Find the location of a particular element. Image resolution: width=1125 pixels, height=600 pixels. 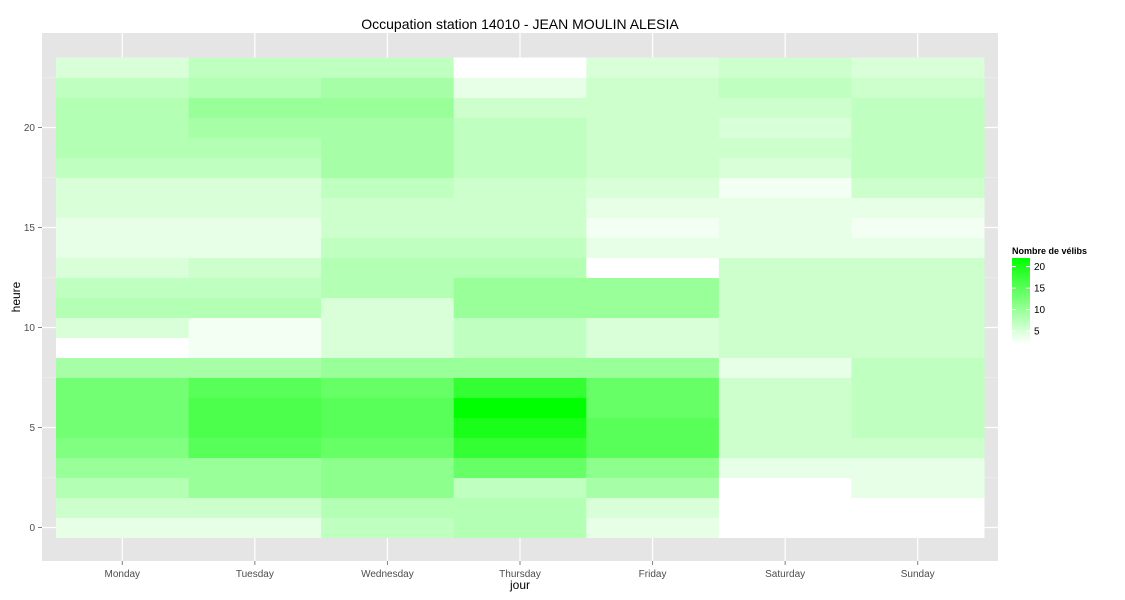

legend-tick-label: 10 is located at coordinates (1040, 310).